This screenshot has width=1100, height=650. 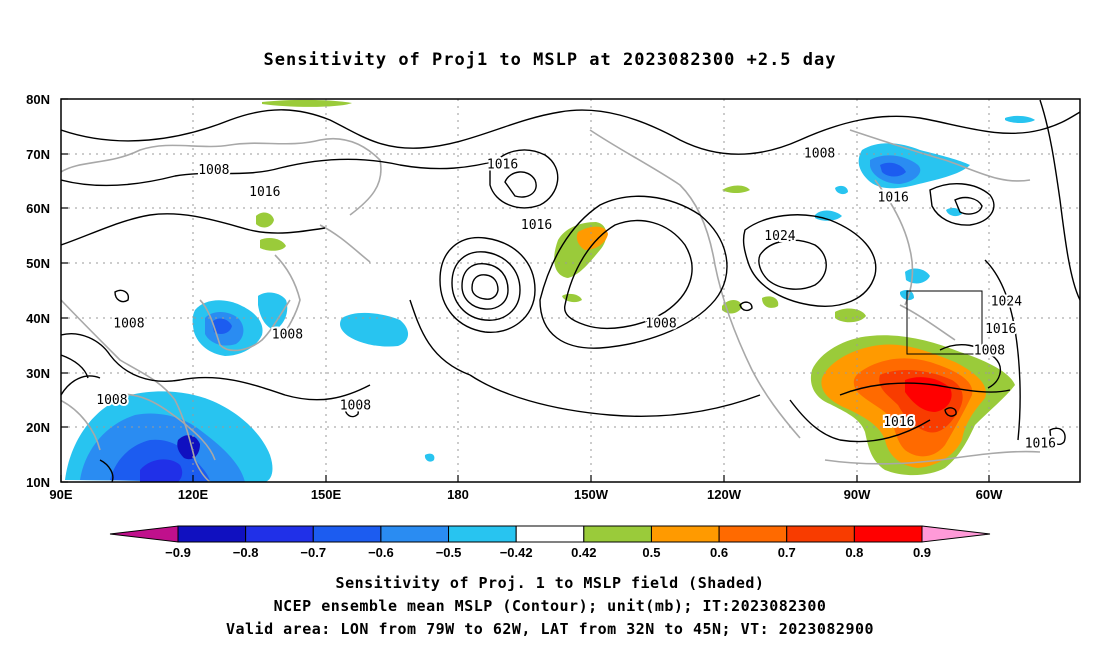 What do you see at coordinates (38, 318) in the screenshot?
I see `lat-label-40n: 40N` at bounding box center [38, 318].